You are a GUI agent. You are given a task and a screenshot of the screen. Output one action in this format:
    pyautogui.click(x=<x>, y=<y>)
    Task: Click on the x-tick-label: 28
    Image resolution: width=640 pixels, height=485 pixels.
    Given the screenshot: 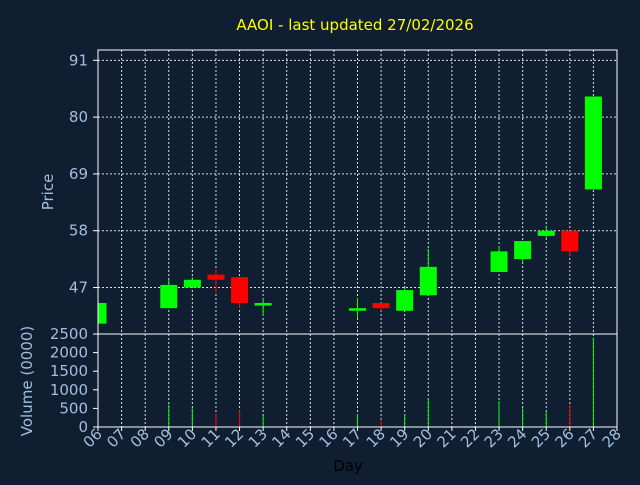 What is the action you would take?
    pyautogui.click(x=612, y=438)
    